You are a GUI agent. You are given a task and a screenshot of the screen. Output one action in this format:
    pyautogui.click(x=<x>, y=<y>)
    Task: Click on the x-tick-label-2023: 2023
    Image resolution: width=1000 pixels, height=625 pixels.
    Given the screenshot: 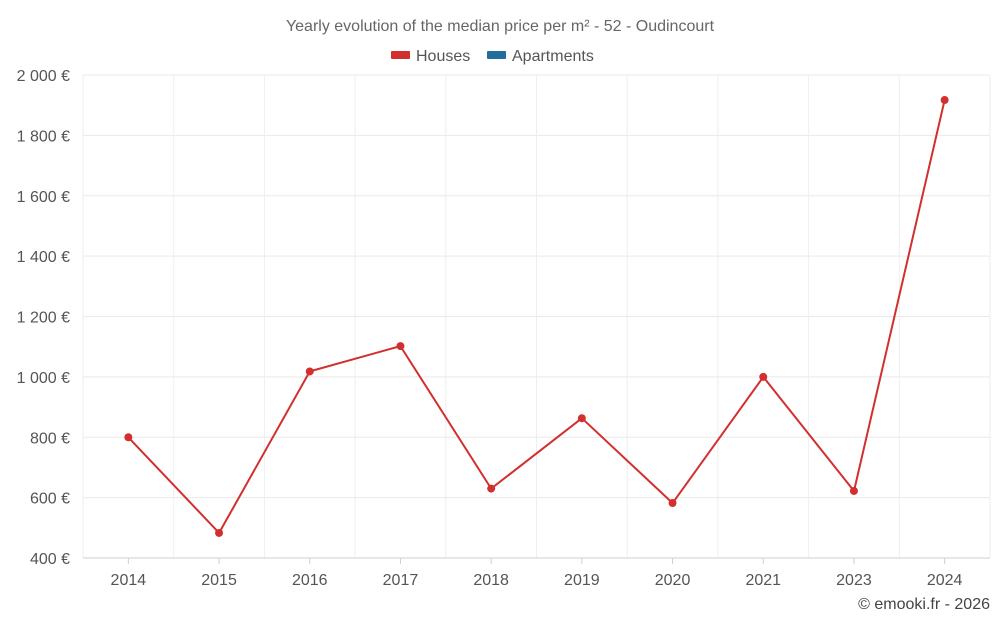 What is the action you would take?
    pyautogui.click(x=854, y=580)
    